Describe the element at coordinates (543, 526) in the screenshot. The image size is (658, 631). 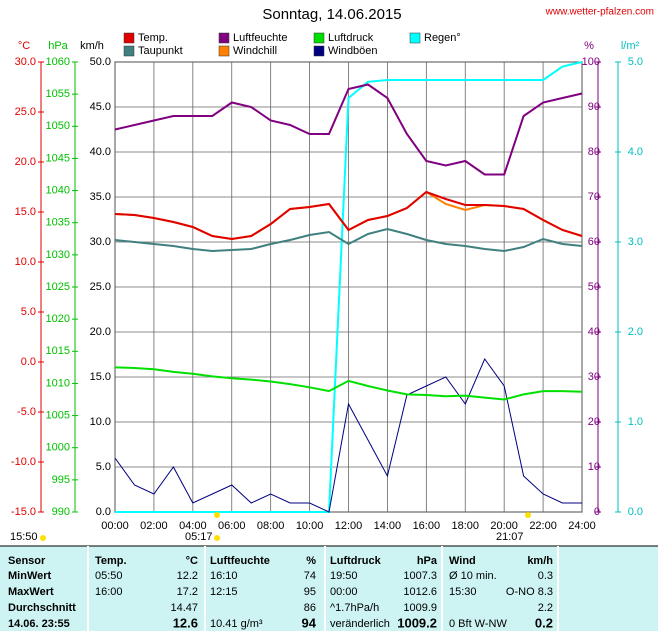
I see `x-tick-label: 22:00` at that location.